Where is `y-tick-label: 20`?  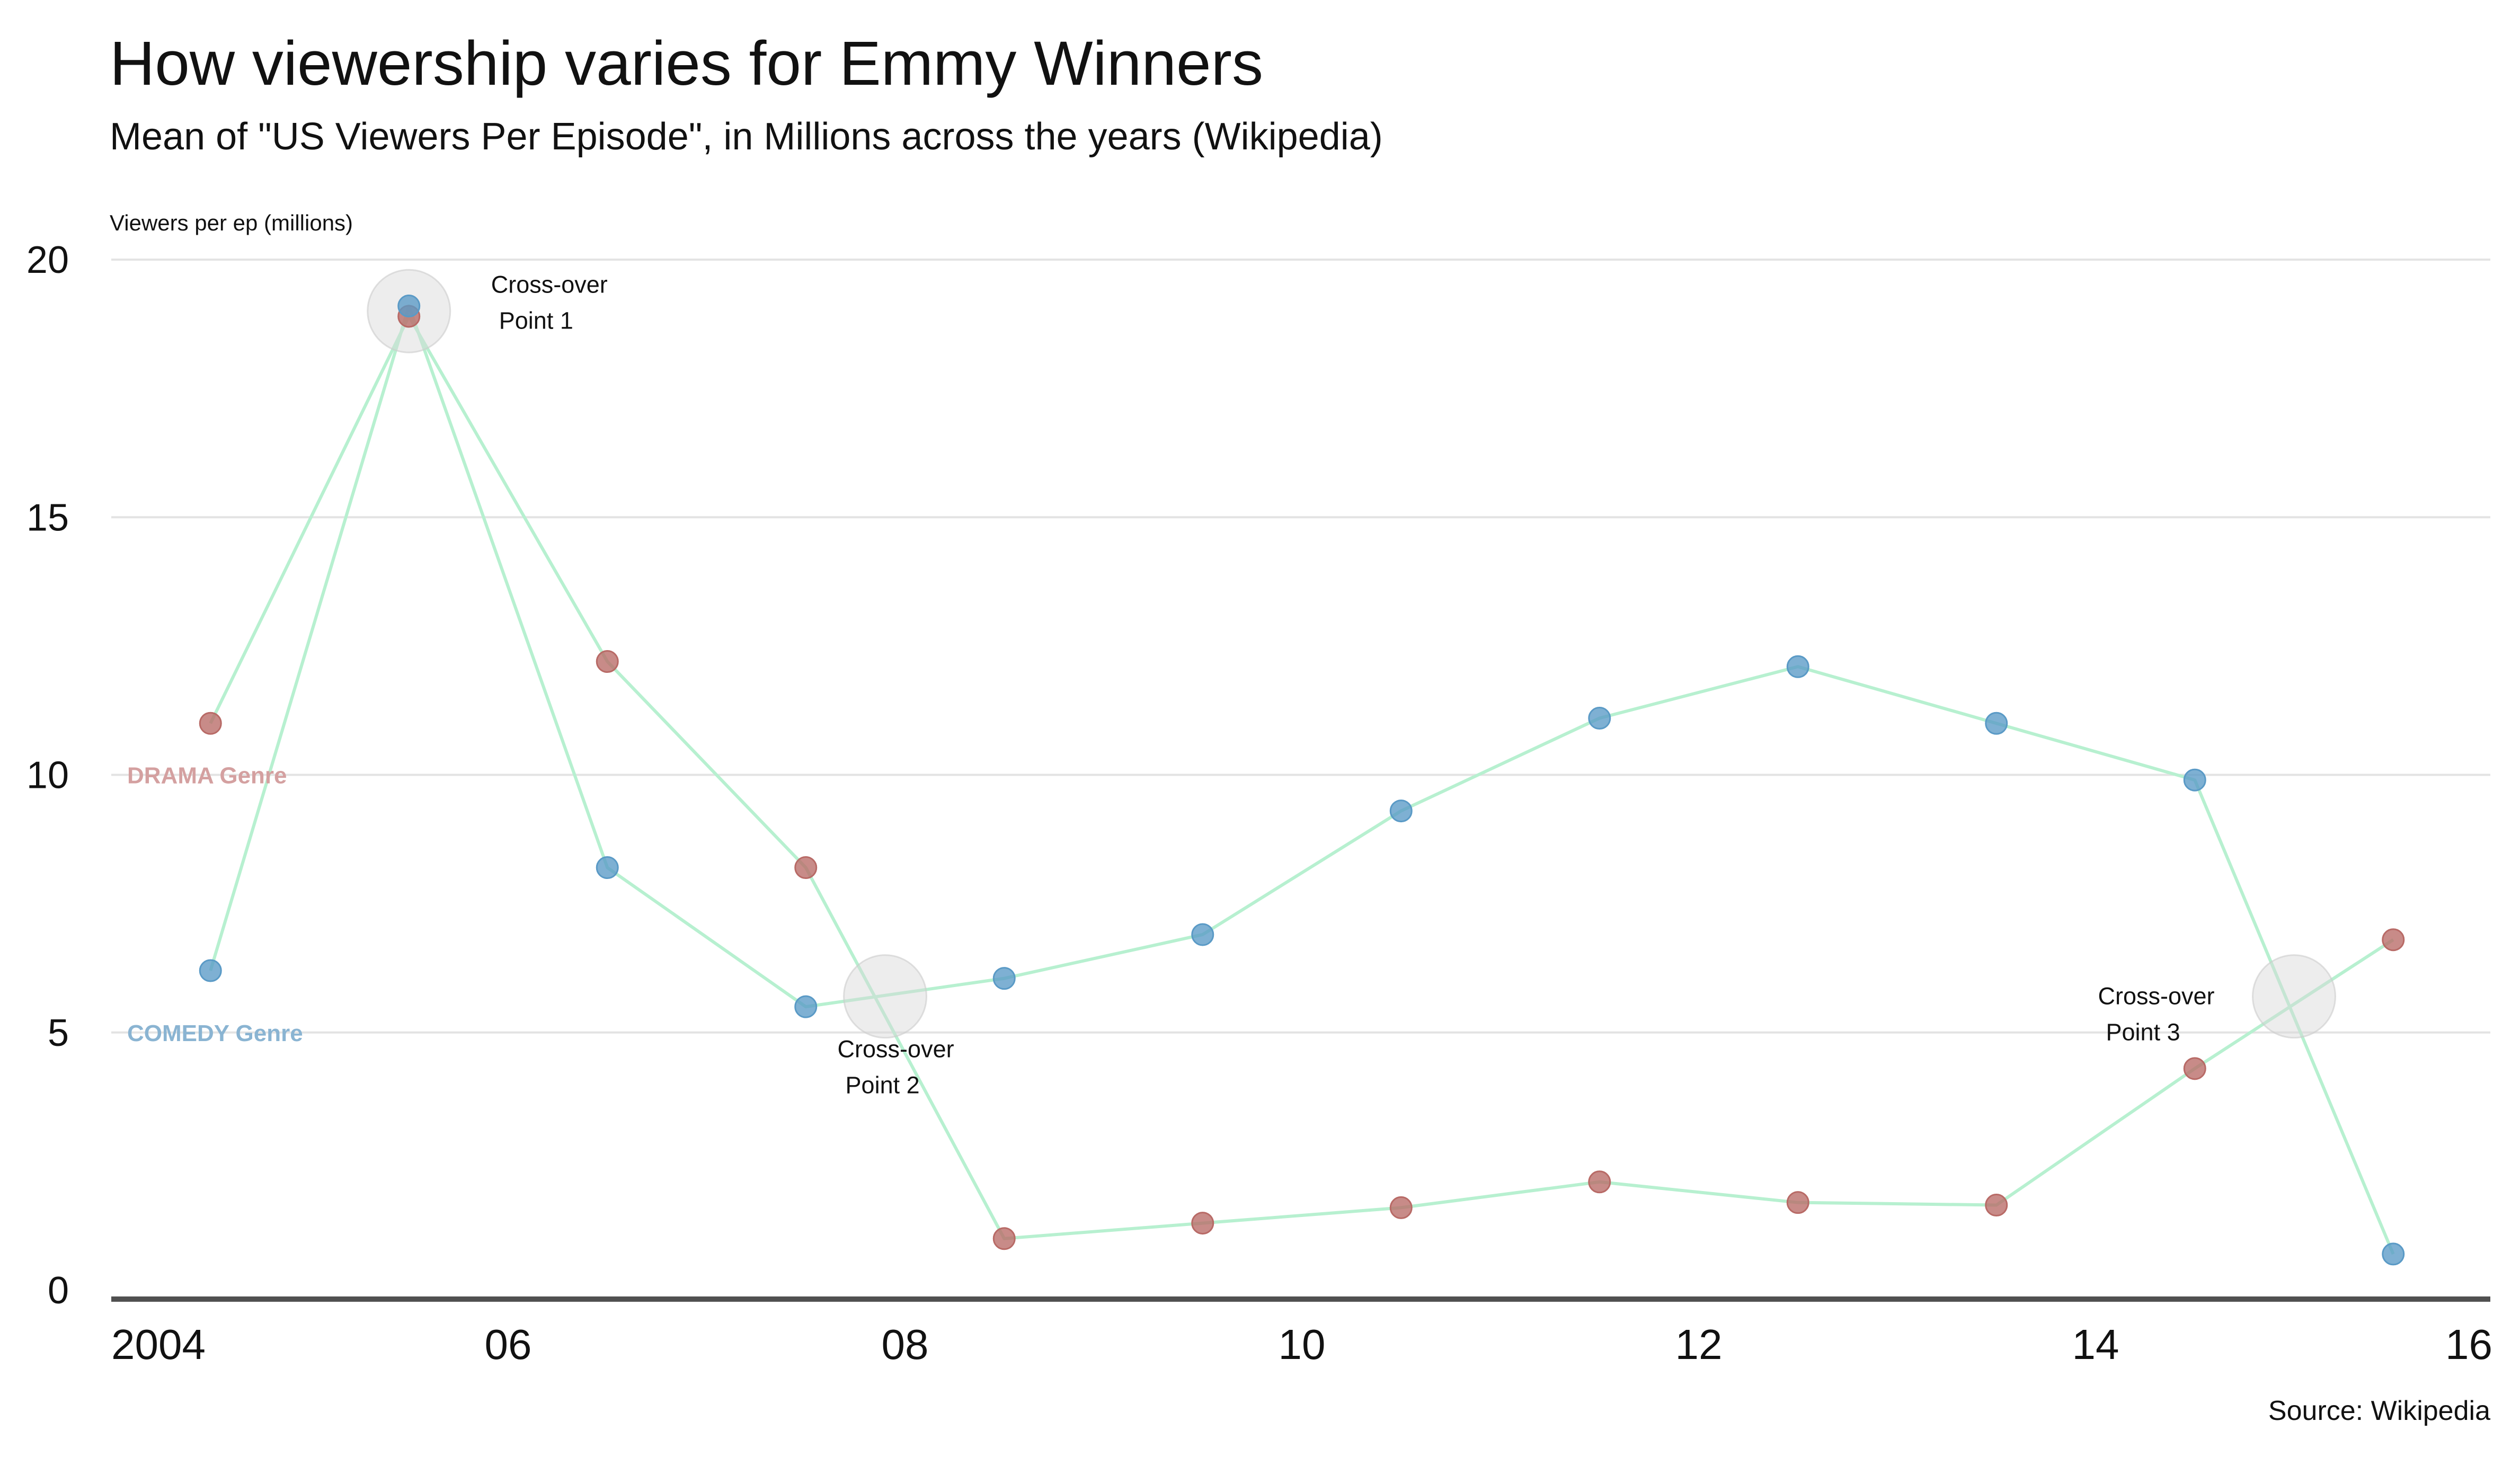
y-tick-label: 20 is located at coordinates (47, 260).